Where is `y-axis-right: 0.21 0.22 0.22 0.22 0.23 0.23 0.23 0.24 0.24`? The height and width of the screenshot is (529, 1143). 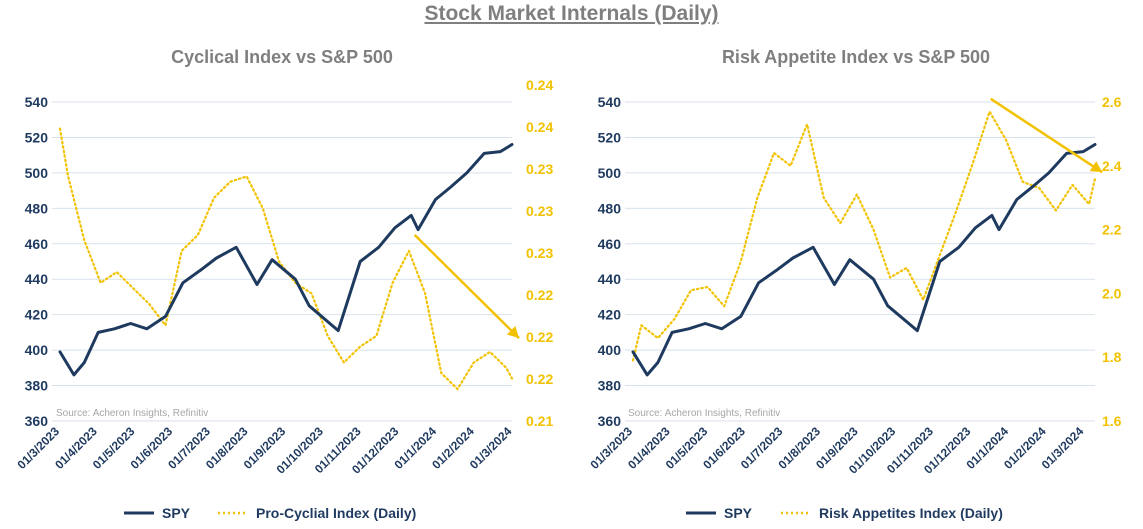 y-axis-right: 0.21 0.22 0.22 0.22 0.23 0.23 0.23 0.24 0.24 is located at coordinates (539, 253).